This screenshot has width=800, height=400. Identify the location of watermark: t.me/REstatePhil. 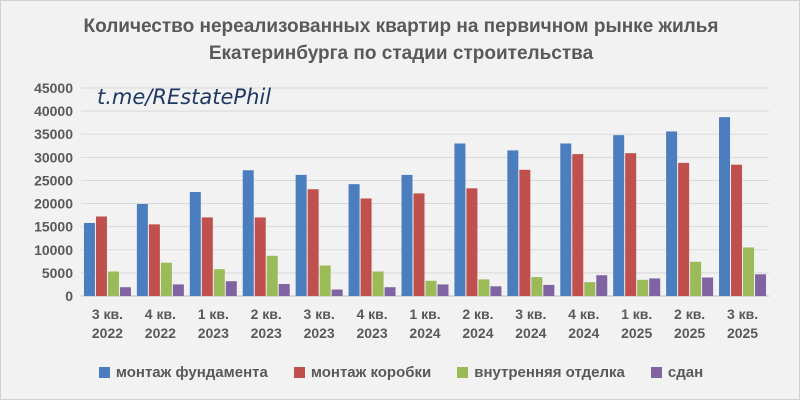
(184, 97).